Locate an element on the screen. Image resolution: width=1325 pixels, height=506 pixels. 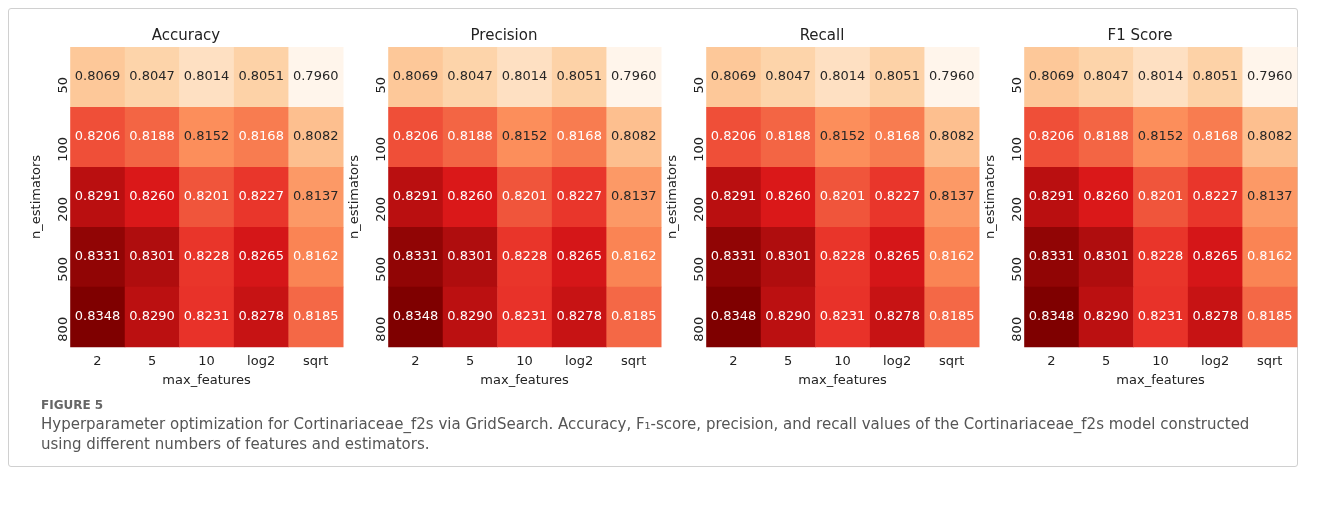
text: Hyperparameter optimization for Cortinariaceae_f2s via GridSearch. Accuracy, F₁-score, precision, and recall values of the Cortinariaceae_f2s model constructed using different numbers of features and estimators. is located at coordinates (646, 434).